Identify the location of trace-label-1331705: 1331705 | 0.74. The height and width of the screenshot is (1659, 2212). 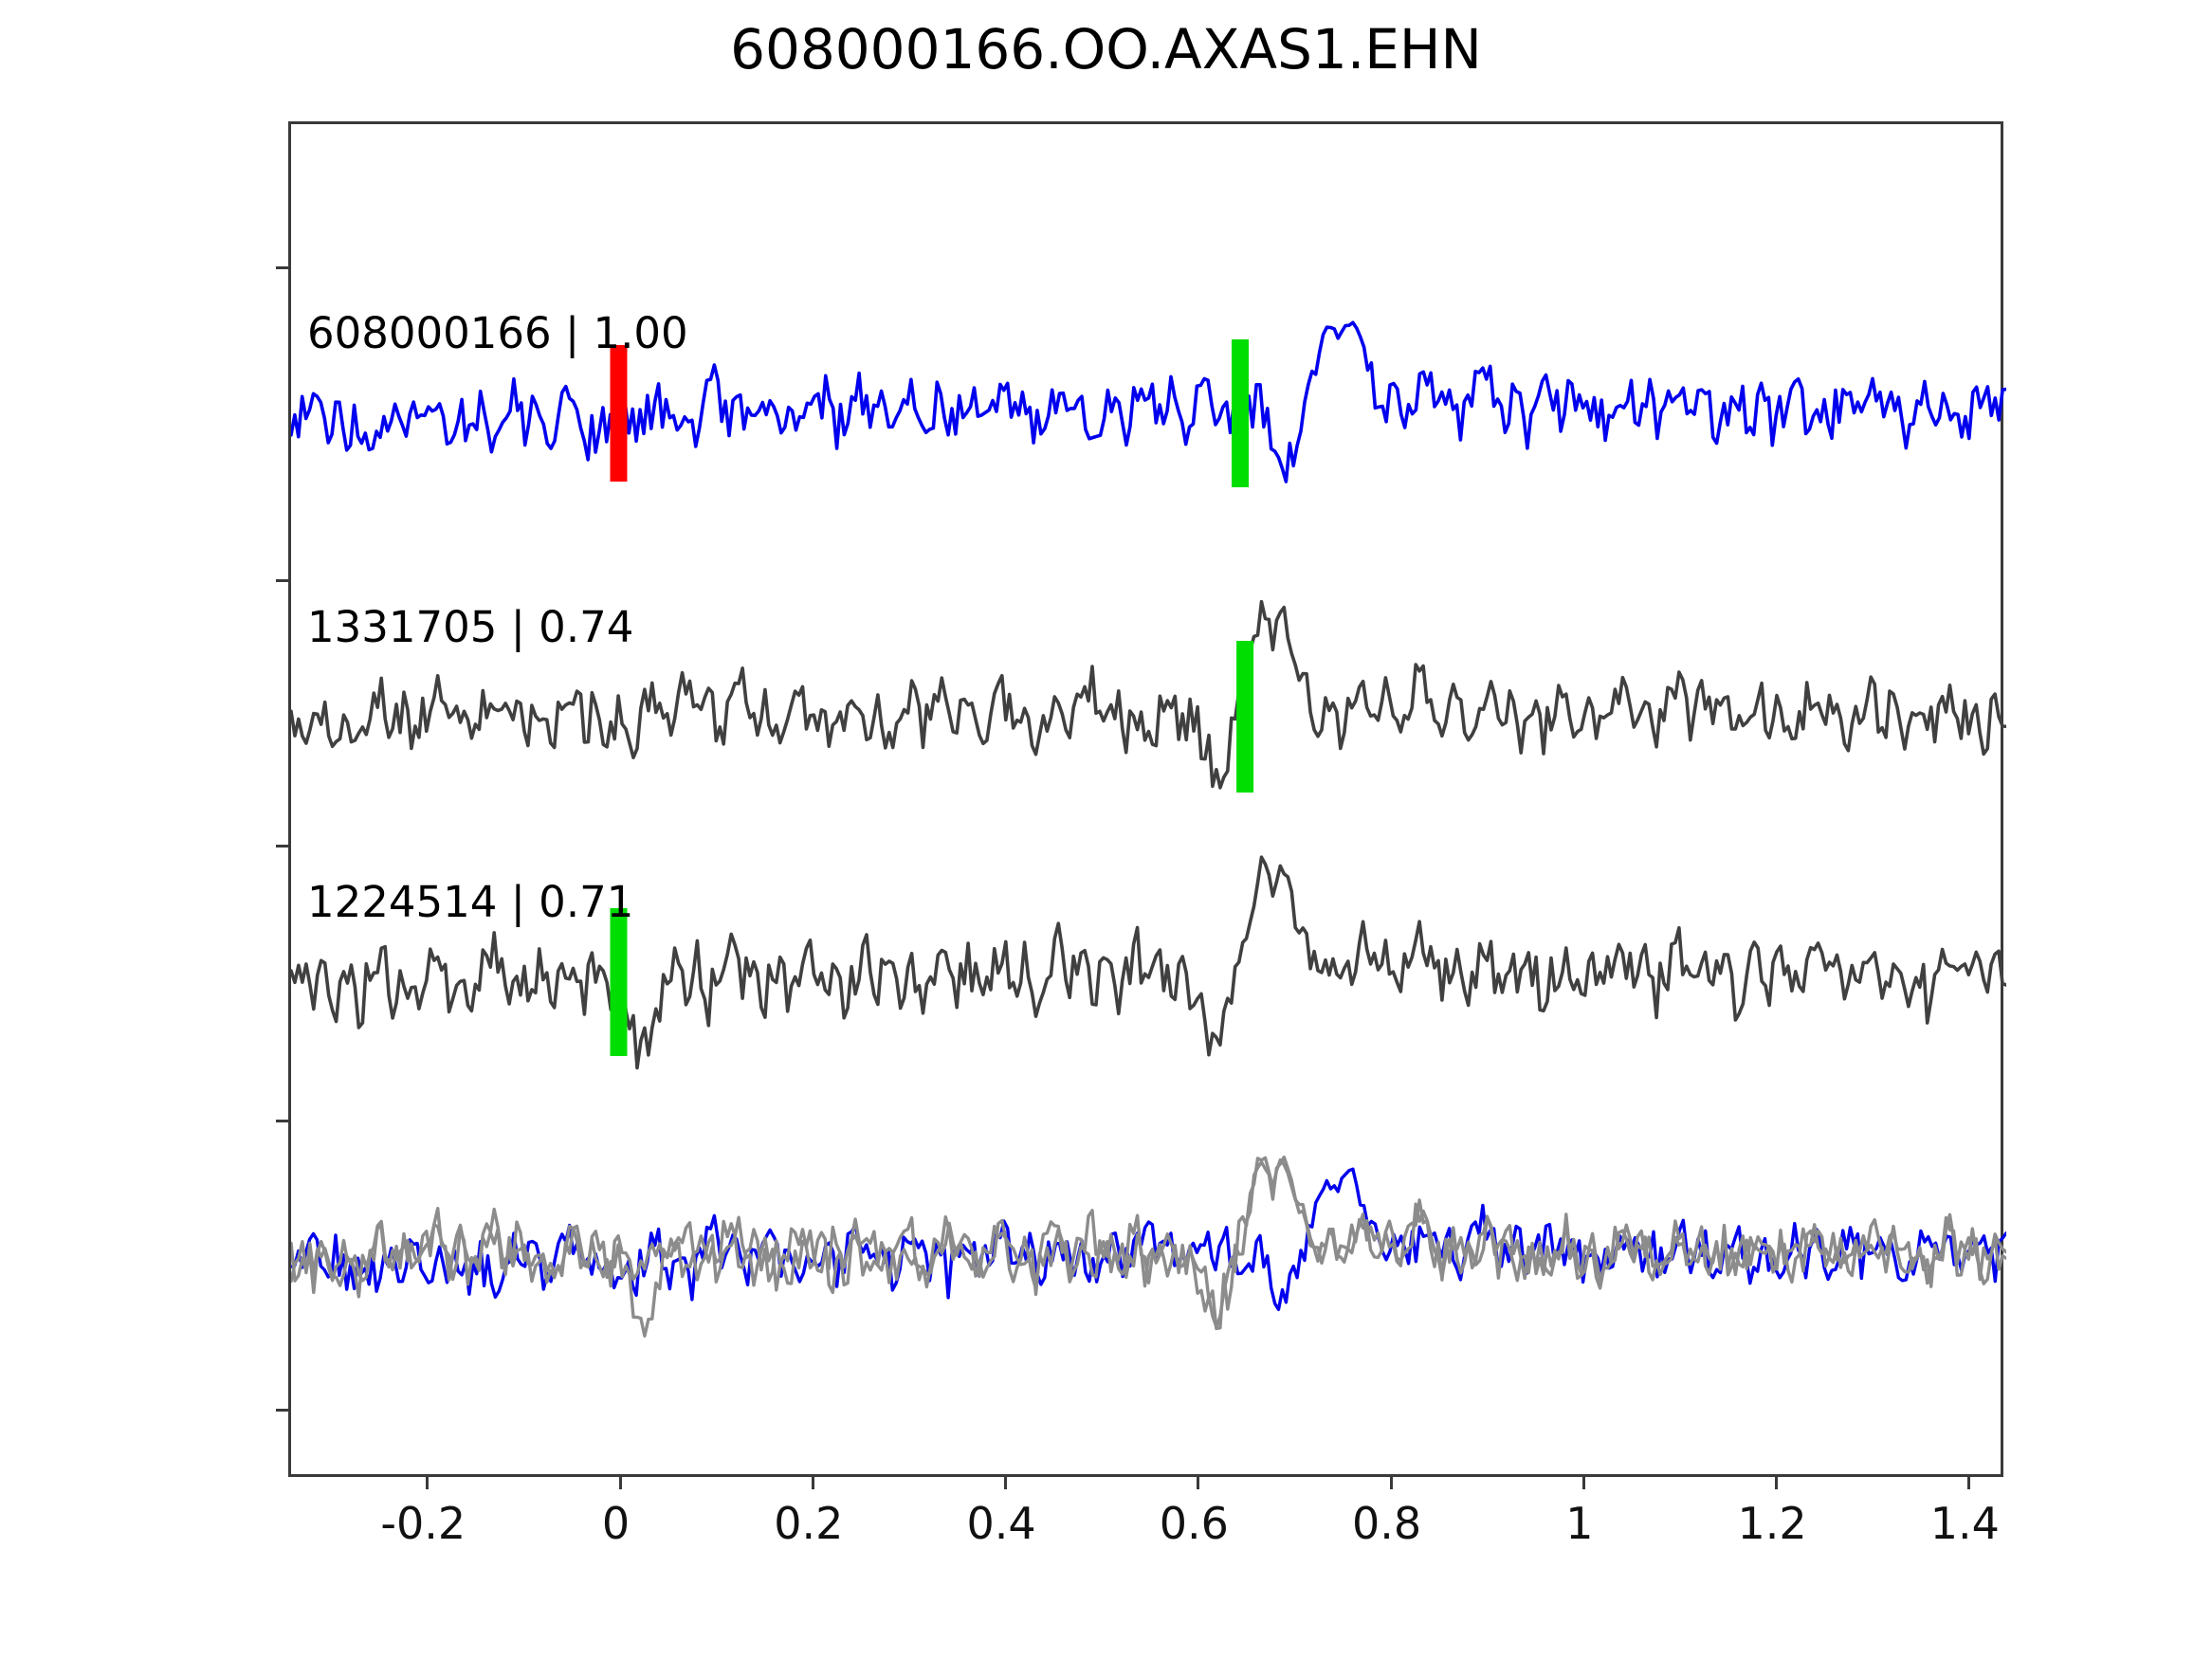
(470, 627).